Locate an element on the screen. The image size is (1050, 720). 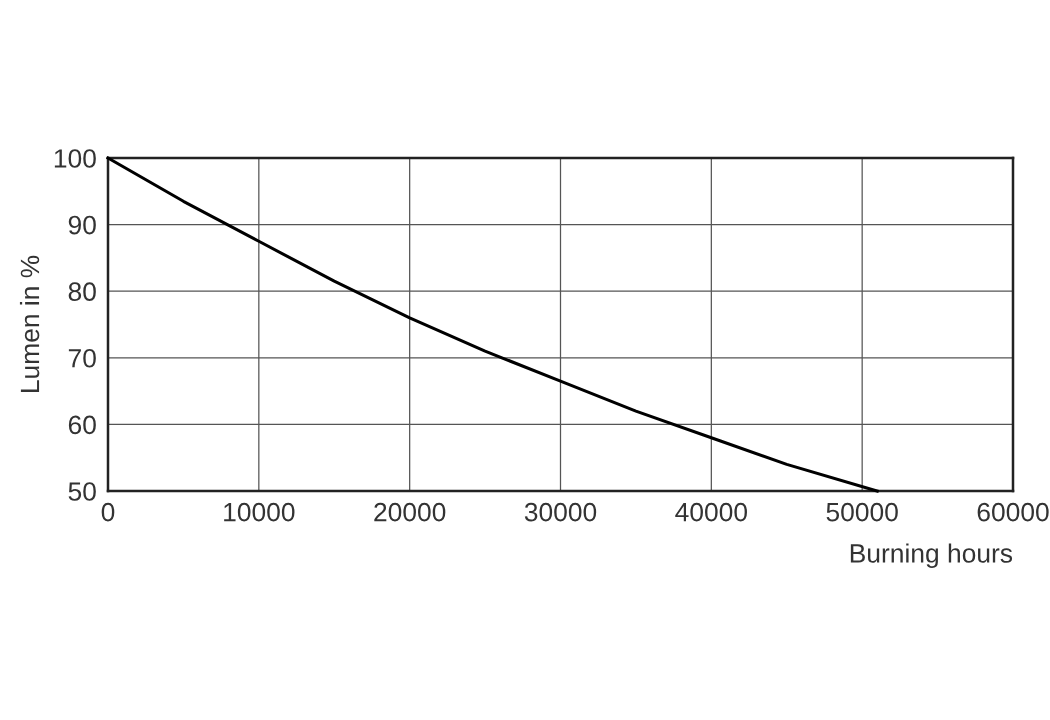
y-axis-title: Lumen in % is located at coordinates (29, 324).